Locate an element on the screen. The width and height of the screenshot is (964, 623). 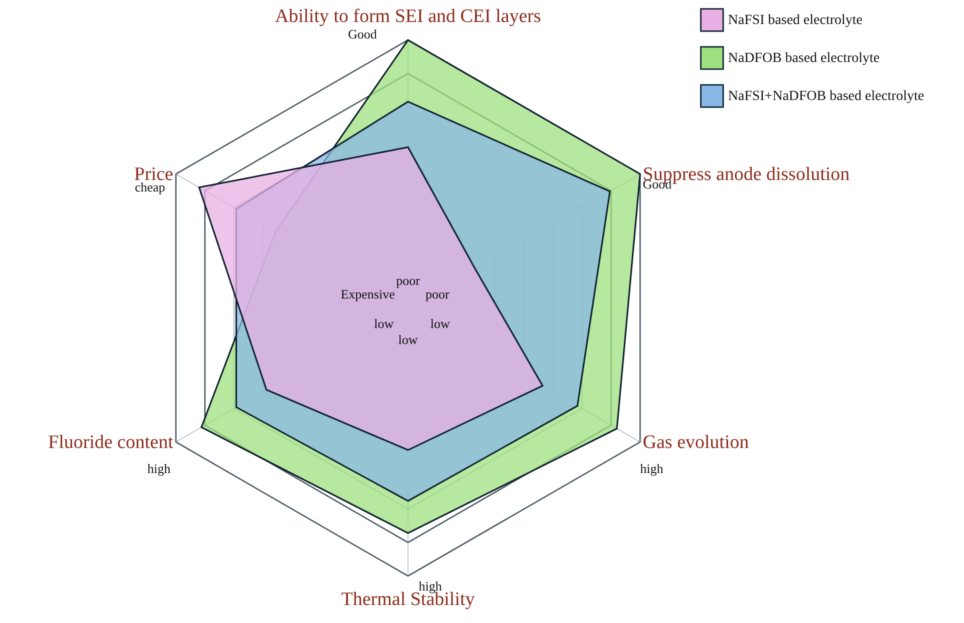
text: Expensive is located at coordinates (368, 294).